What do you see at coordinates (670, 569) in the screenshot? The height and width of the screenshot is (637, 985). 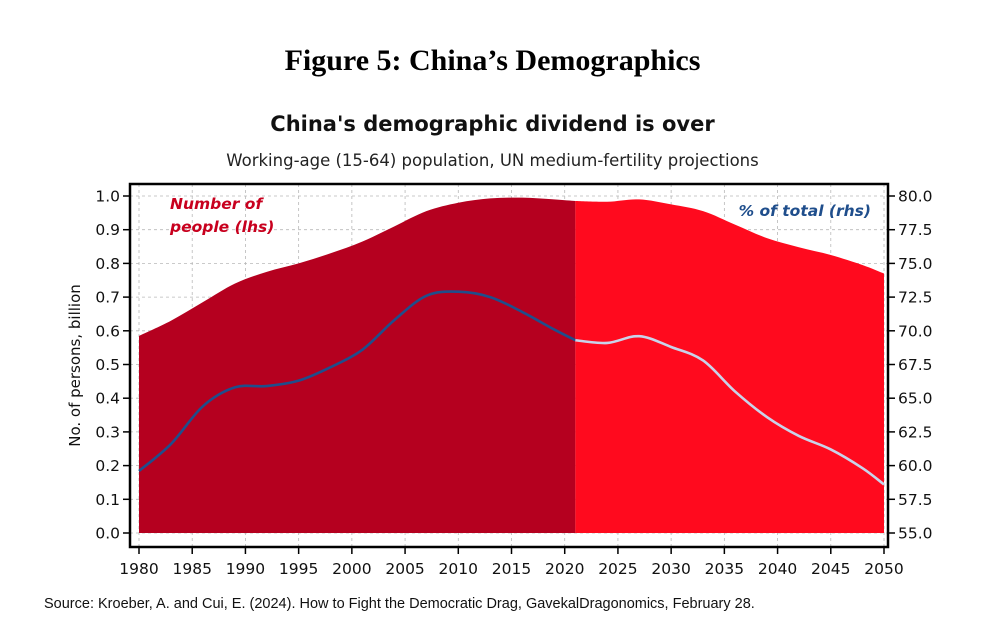 I see `x-tick-label: 2030` at bounding box center [670, 569].